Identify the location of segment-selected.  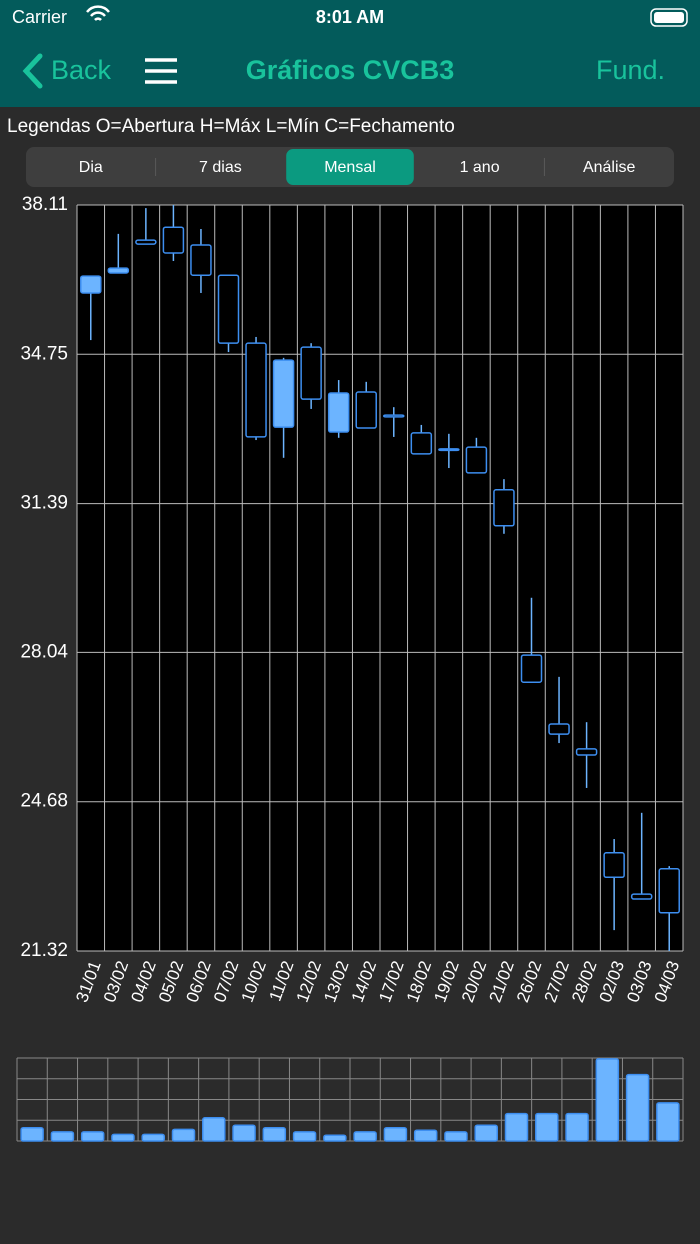
(350, 167).